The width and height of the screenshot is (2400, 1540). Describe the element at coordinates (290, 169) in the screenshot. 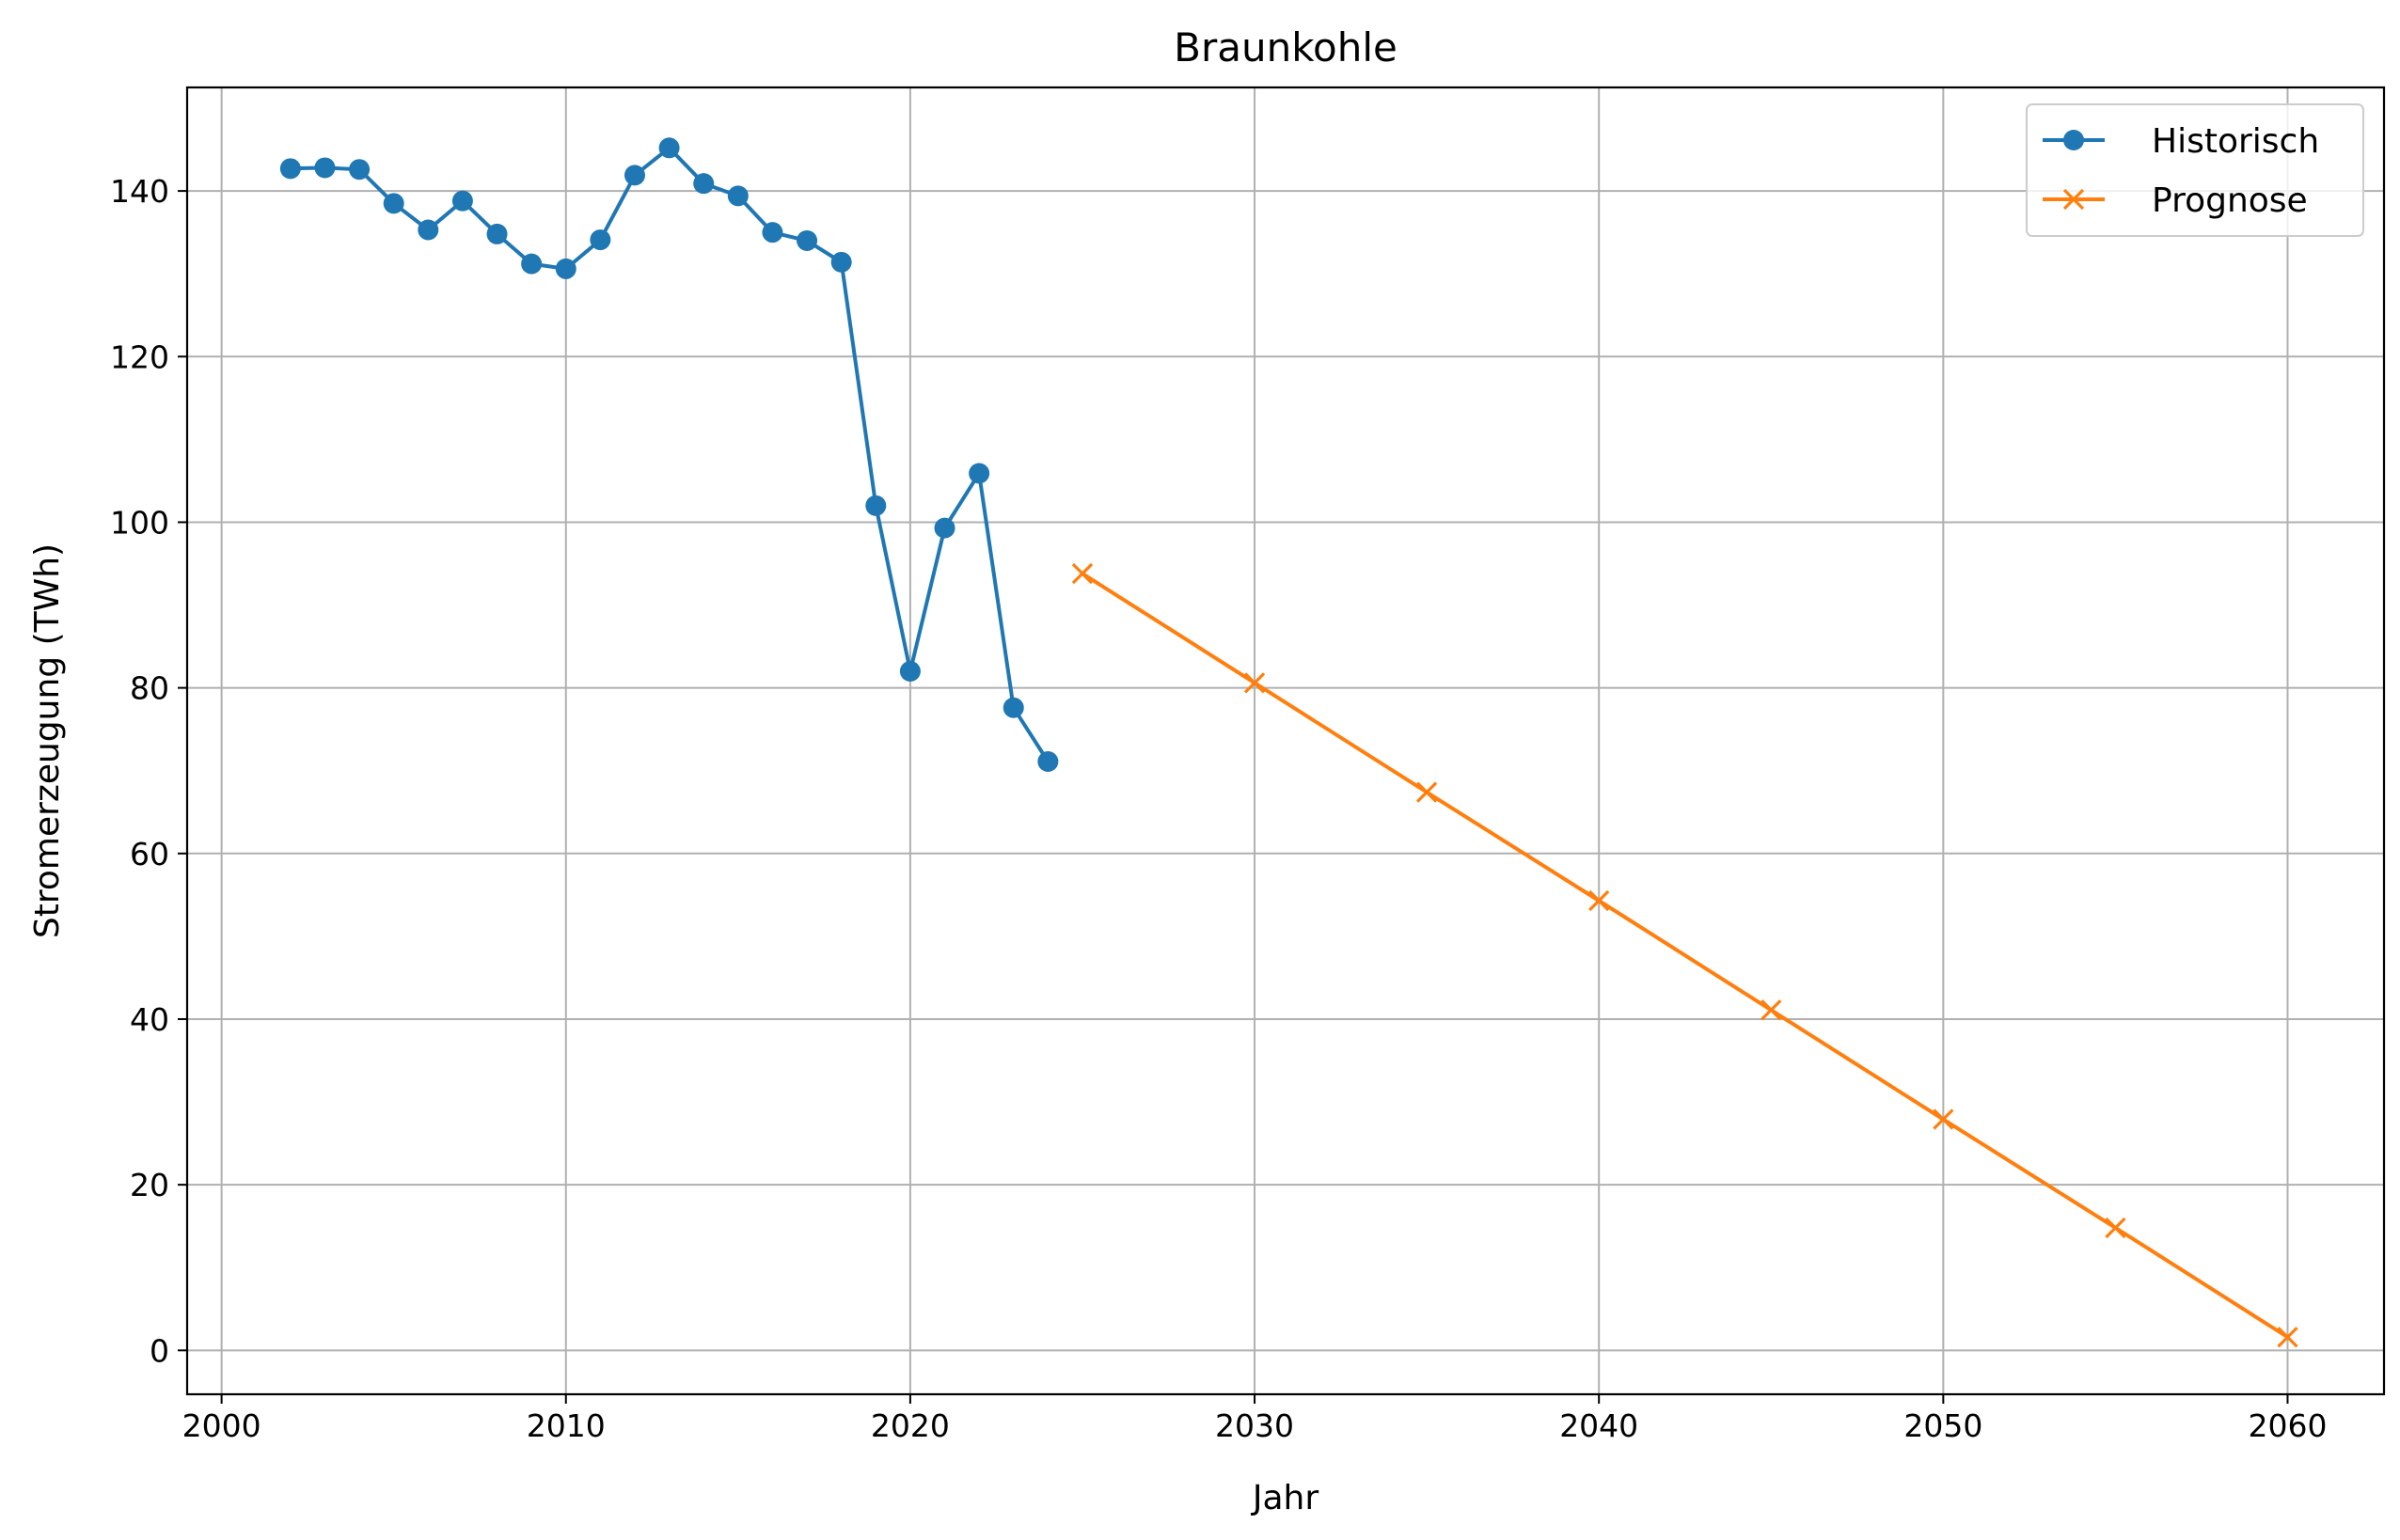

I see `data-point-historisch-2002` at that location.